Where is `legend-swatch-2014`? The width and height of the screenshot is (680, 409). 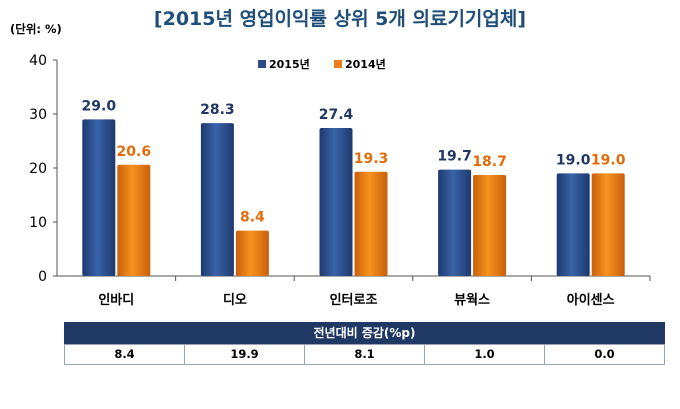 legend-swatch-2014 is located at coordinates (338, 64).